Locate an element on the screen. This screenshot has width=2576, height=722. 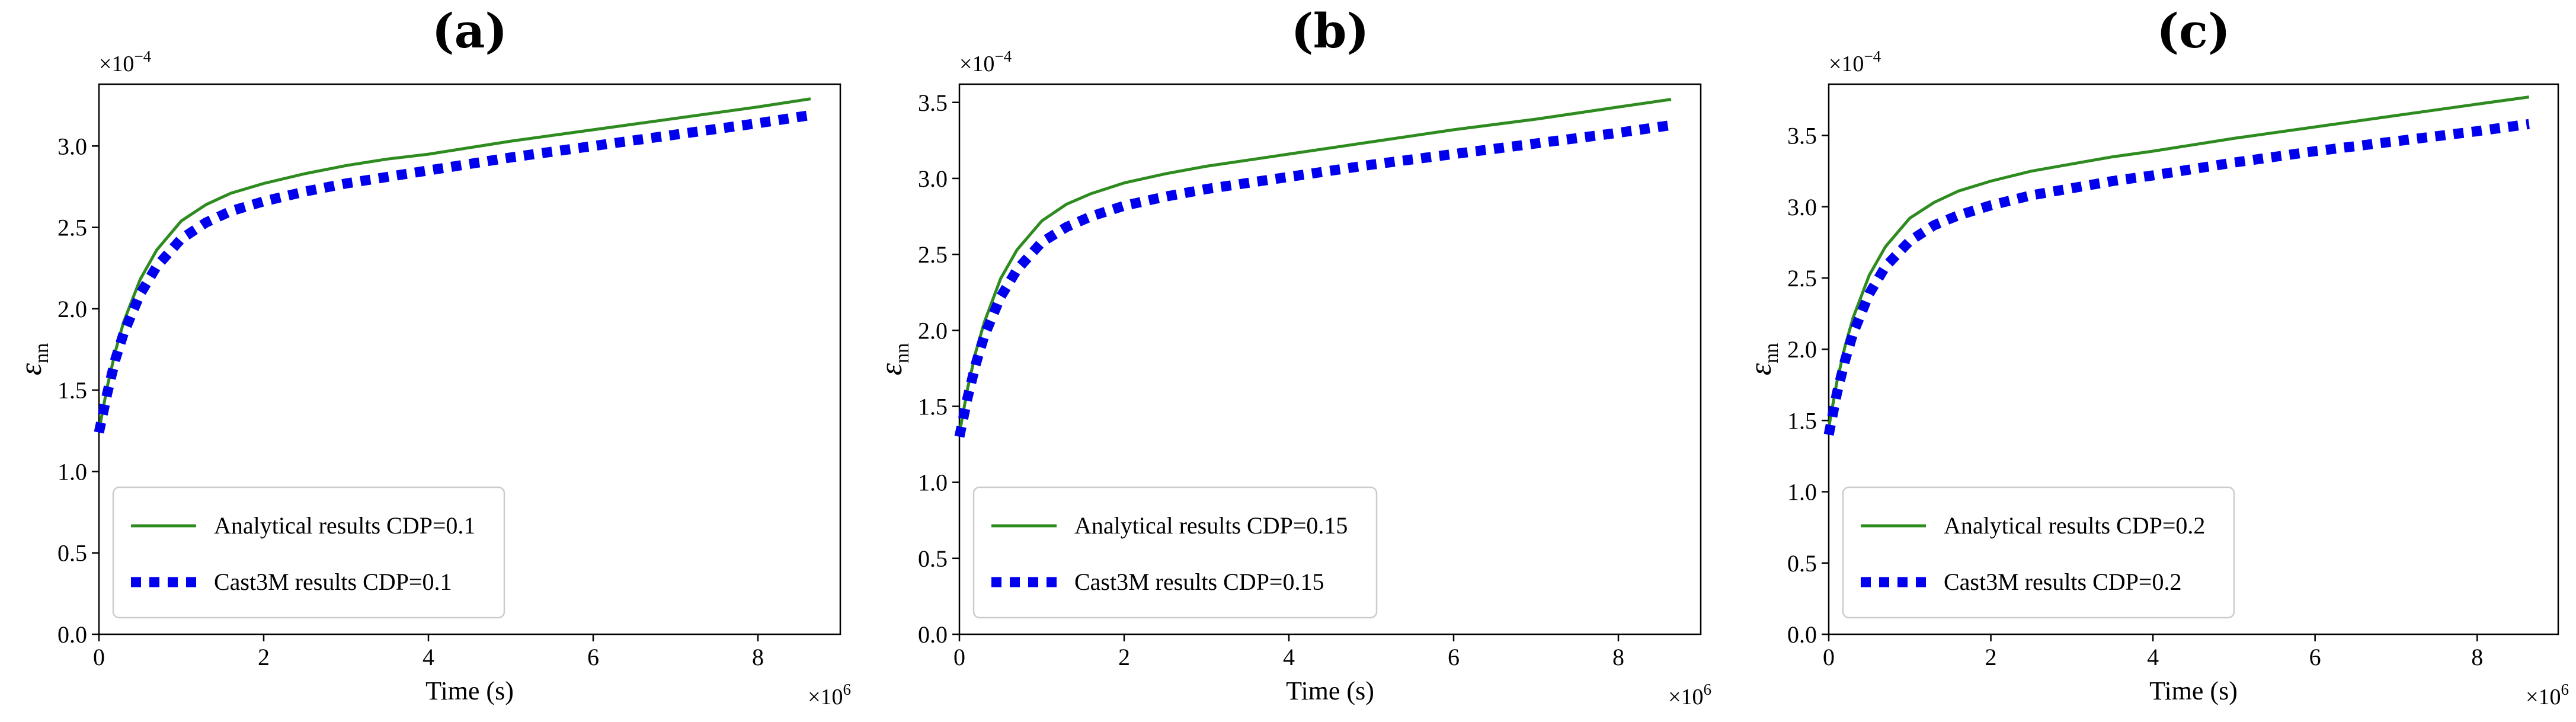
legend-label: Cast3M results CDP=0.1 is located at coordinates (333, 582).